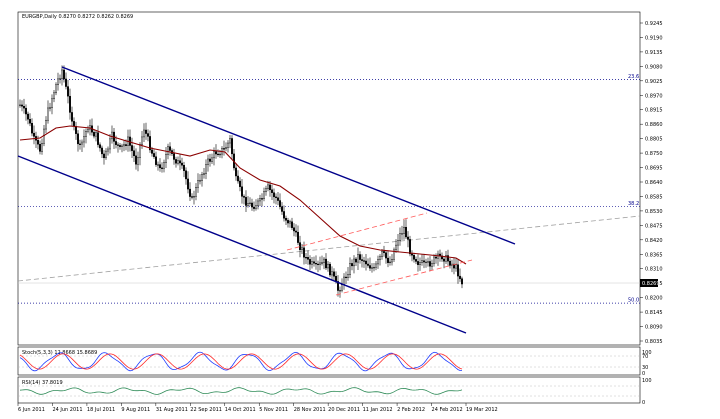 The width and height of the screenshot is (720, 419). What do you see at coordinates (172, 410) in the screenshot?
I see `date-axis-label: 31 Aug 2011` at bounding box center [172, 410].